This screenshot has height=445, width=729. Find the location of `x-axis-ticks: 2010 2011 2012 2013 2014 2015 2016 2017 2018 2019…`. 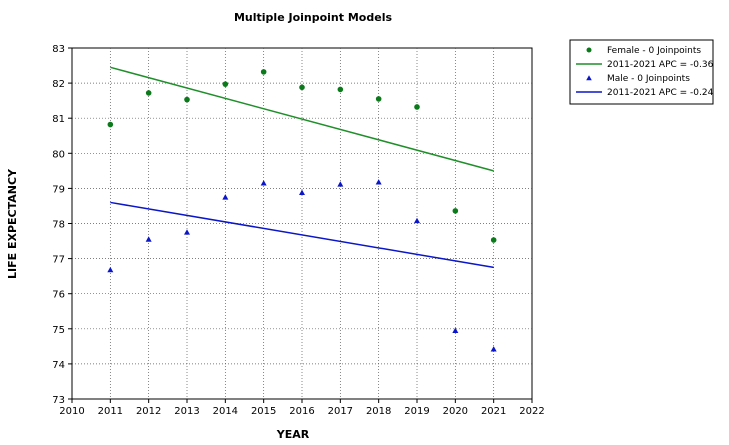

x-axis-ticks: 2010 2011 2012 2013 2014 2015 2016 2017 2018 2019… is located at coordinates (302, 408).